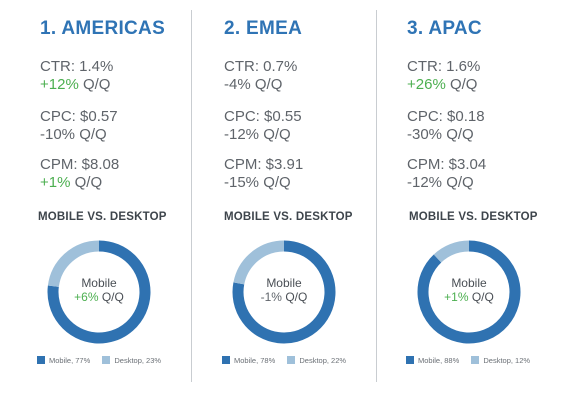 This screenshot has width=564, height=407. I want to click on cpc-change: -12% Q/Q, so click(257, 134).